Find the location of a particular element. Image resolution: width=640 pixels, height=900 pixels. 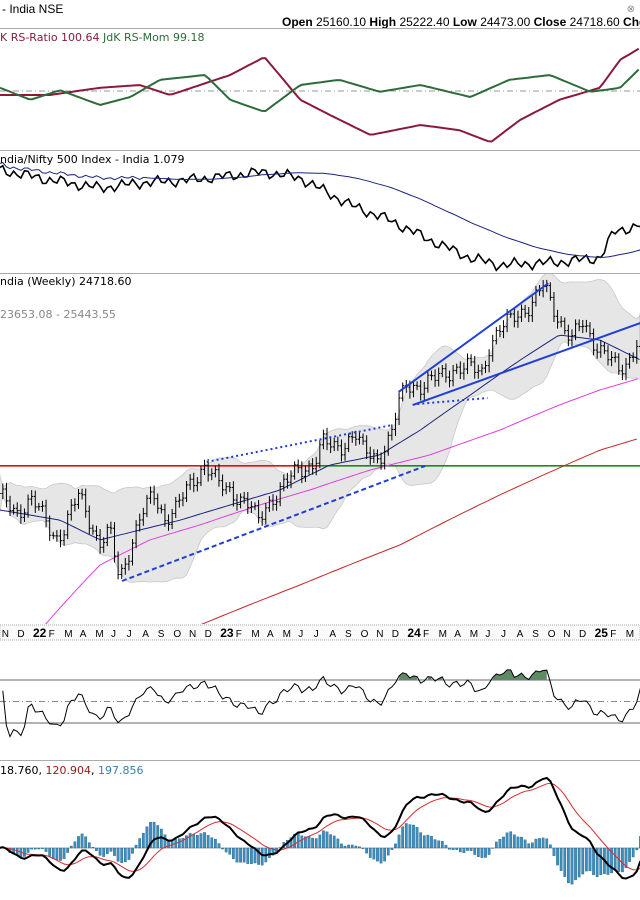

x-axis-tick-label: N is located at coordinates (5, 634).